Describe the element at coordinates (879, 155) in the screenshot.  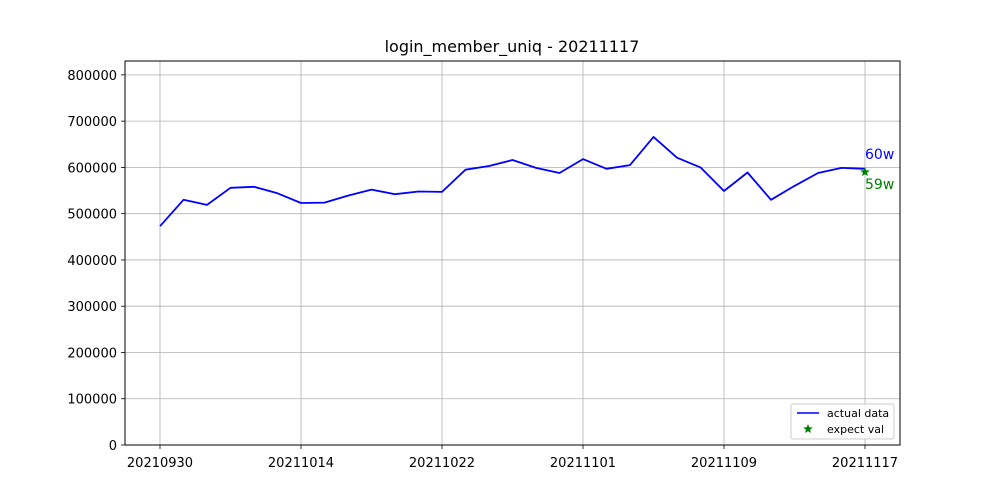
I see `annotation-actual: 60w` at that location.